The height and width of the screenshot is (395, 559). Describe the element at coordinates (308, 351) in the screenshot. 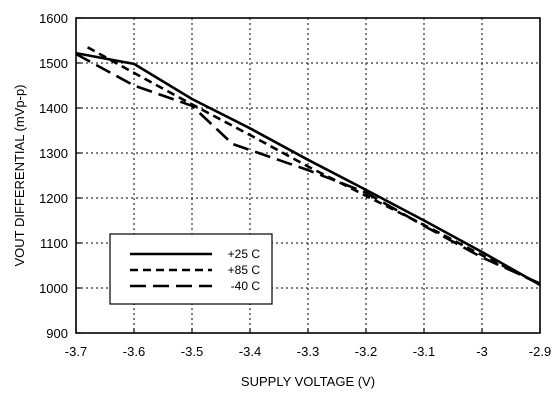

I see `x-tick-label: -3.3` at that location.